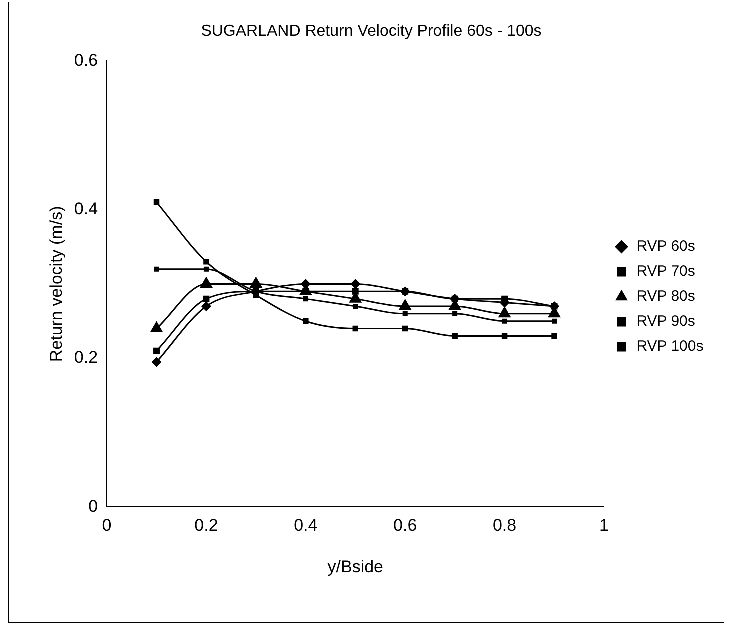 The image size is (735, 625). What do you see at coordinates (86, 60) in the screenshot?
I see `y-tick-label: 0.6` at bounding box center [86, 60].